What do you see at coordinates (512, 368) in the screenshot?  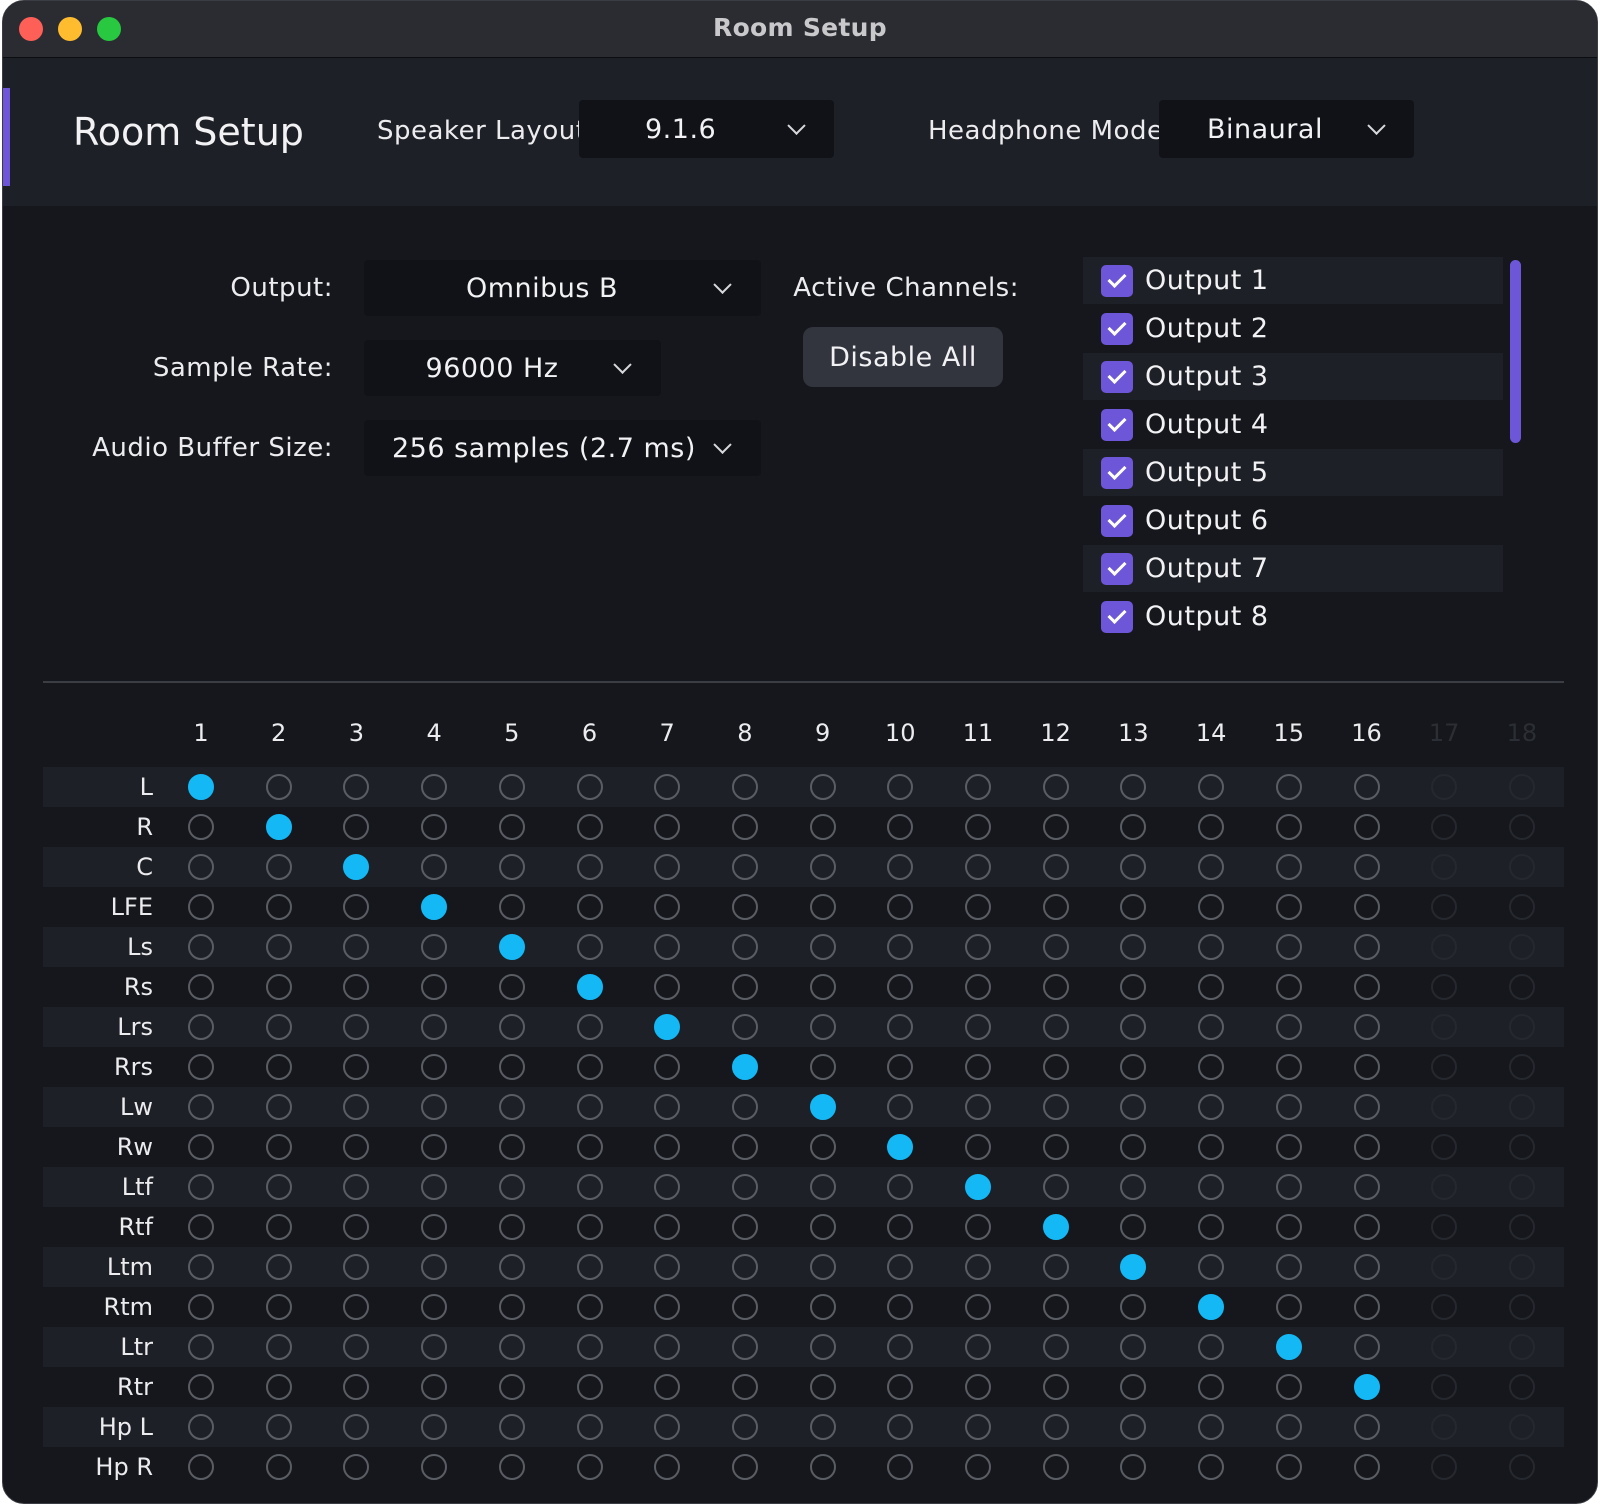 I see `sample-rate-select: 96000 Hz` at bounding box center [512, 368].